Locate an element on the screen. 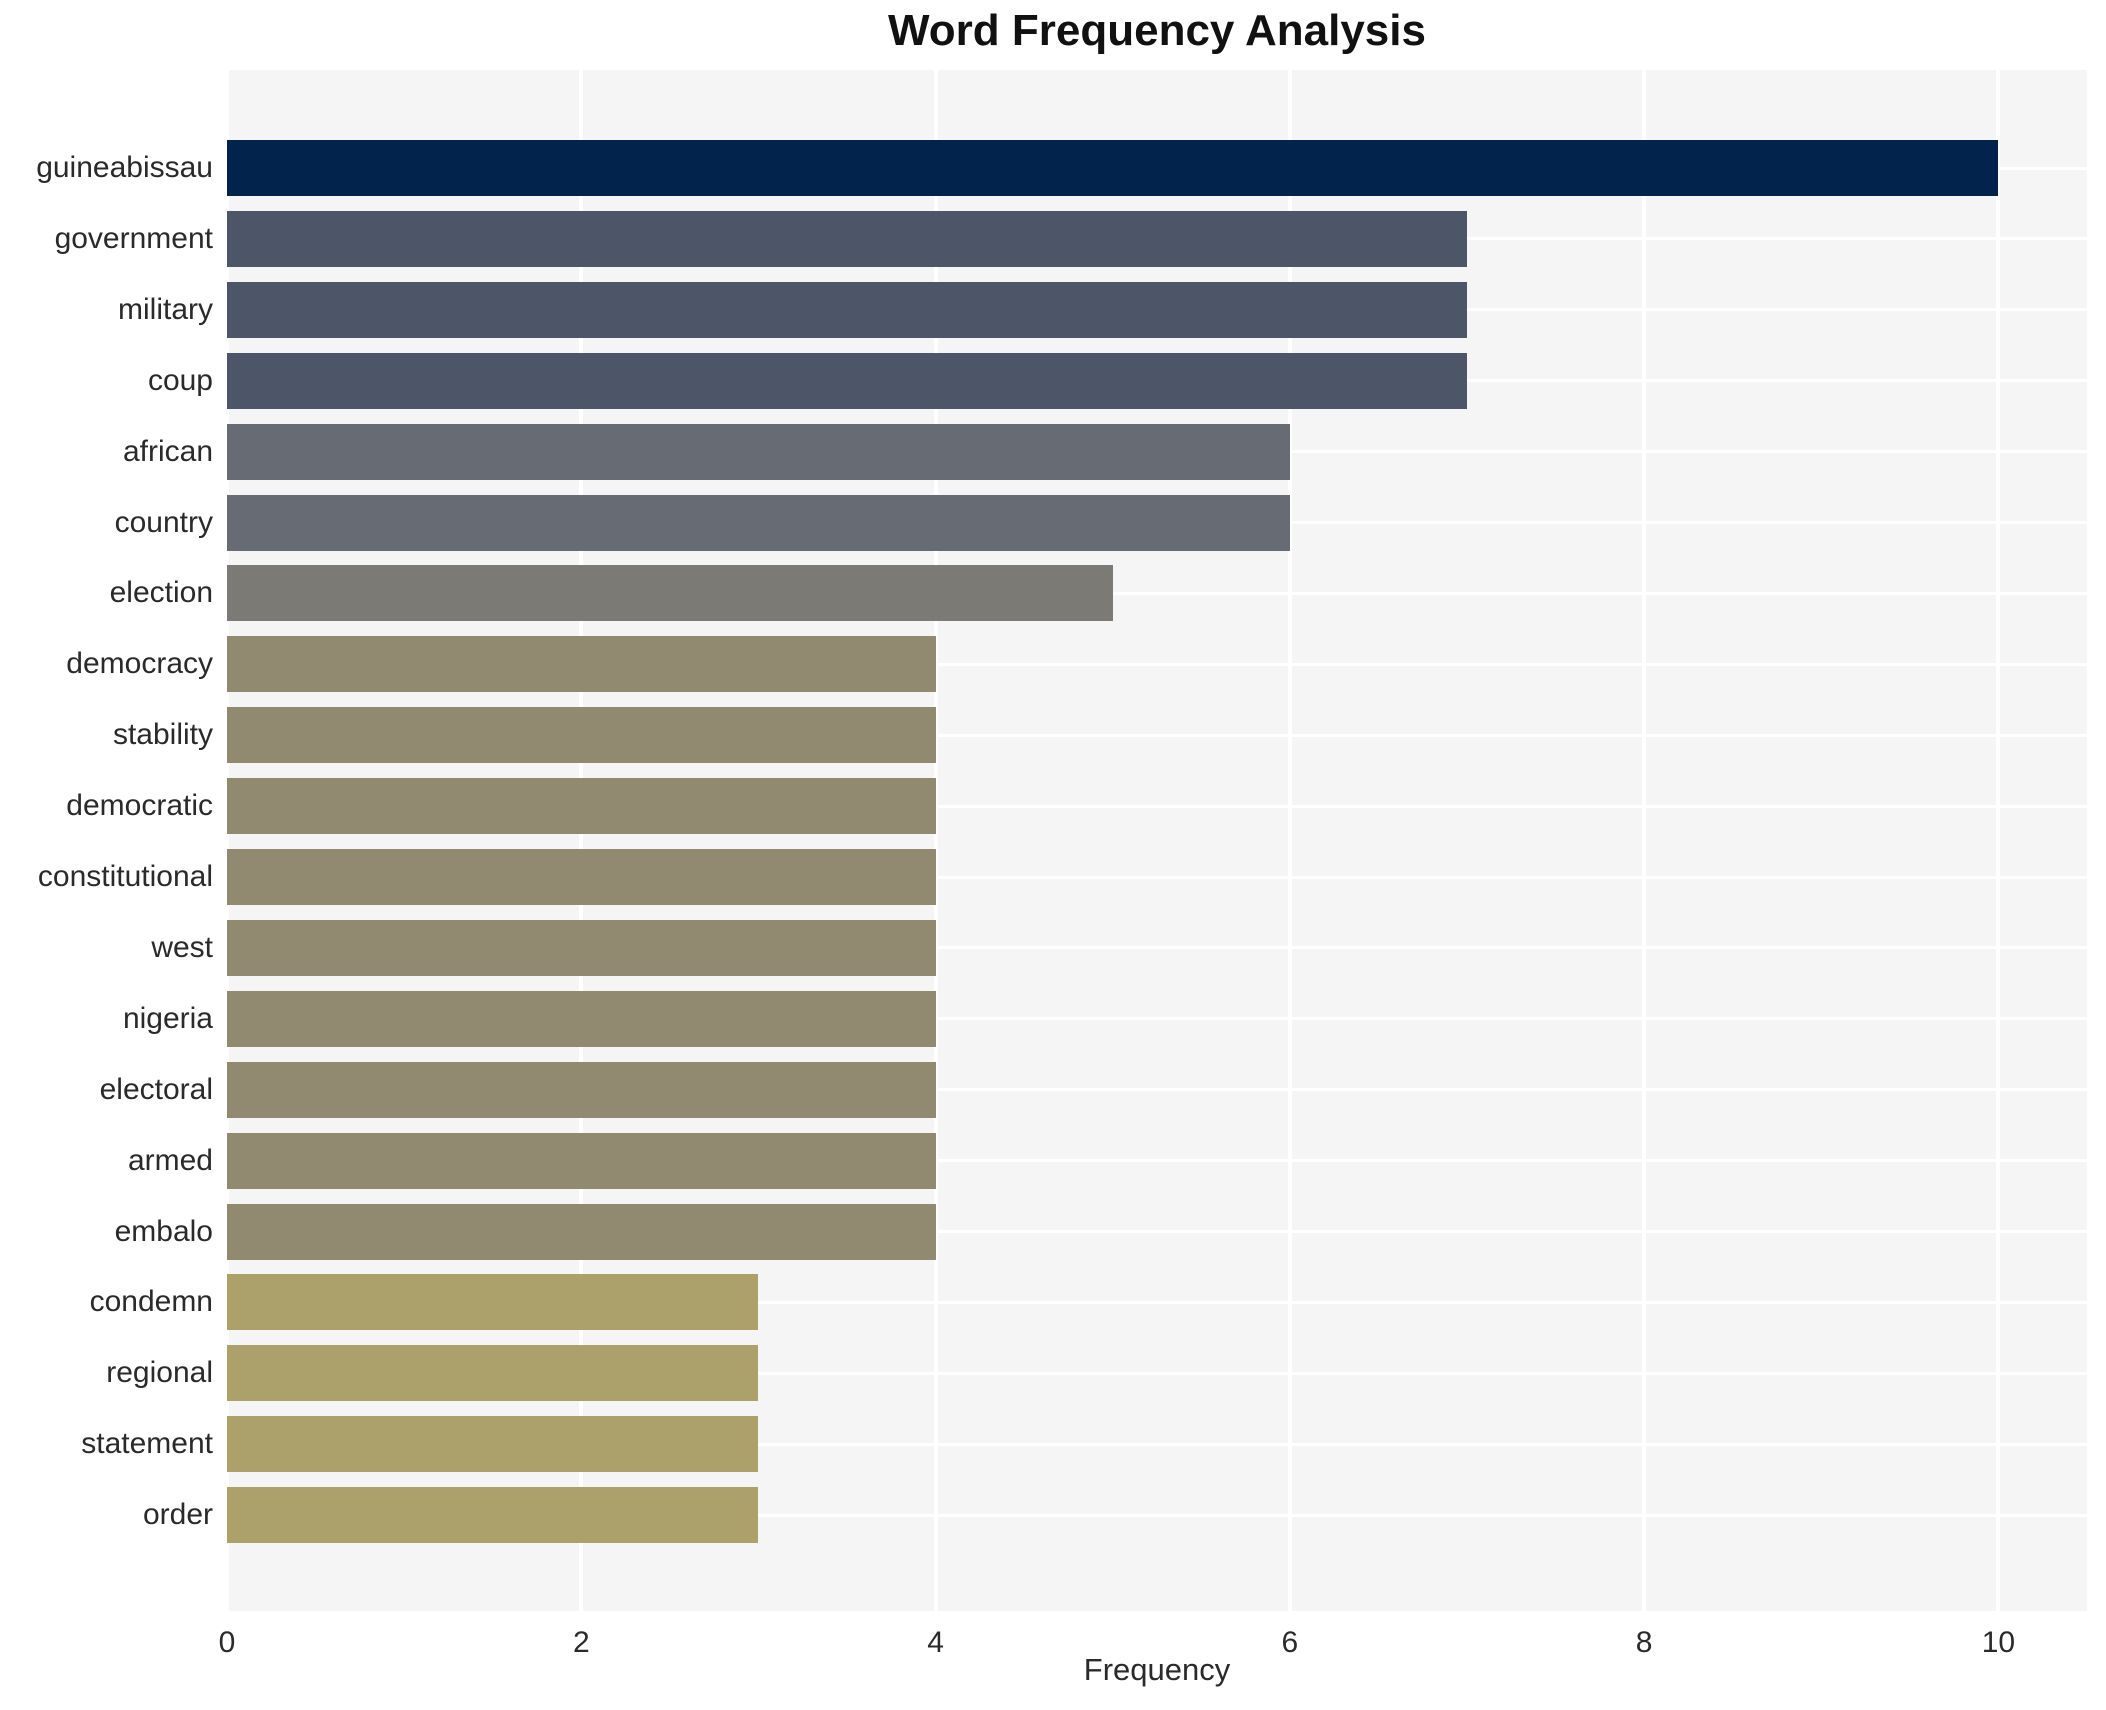 The width and height of the screenshot is (2106, 1710). bar-statement is located at coordinates (493, 1444).